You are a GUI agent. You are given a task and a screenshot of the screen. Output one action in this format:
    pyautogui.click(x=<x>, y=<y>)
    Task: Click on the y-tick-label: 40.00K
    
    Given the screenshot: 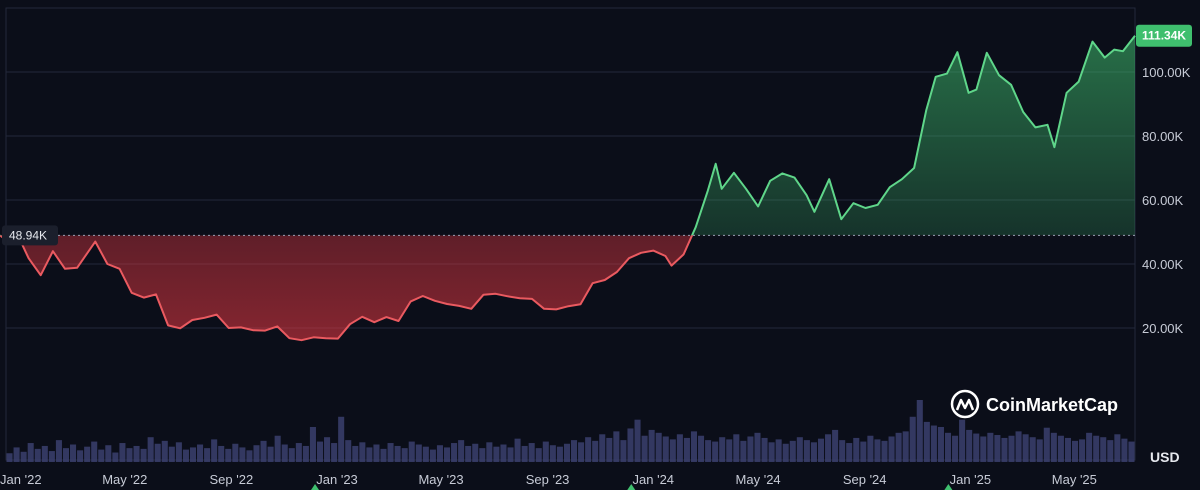 What is the action you would take?
    pyautogui.click(x=1163, y=264)
    